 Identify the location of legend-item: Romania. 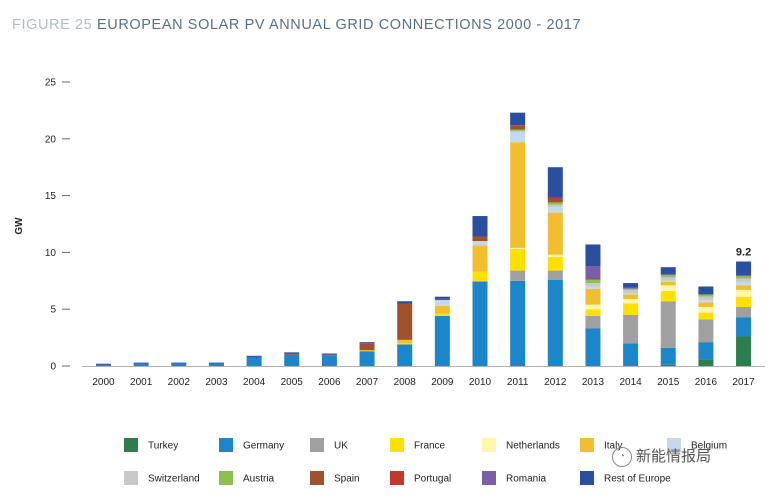
(514, 478).